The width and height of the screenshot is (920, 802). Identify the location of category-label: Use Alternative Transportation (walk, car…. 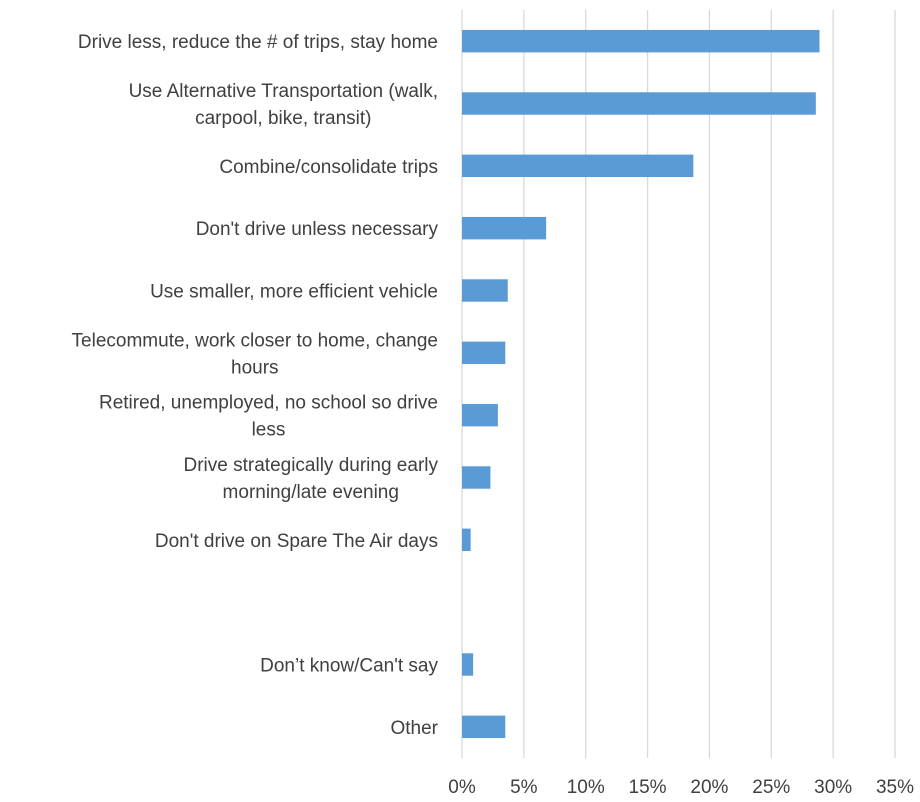
(283, 105).